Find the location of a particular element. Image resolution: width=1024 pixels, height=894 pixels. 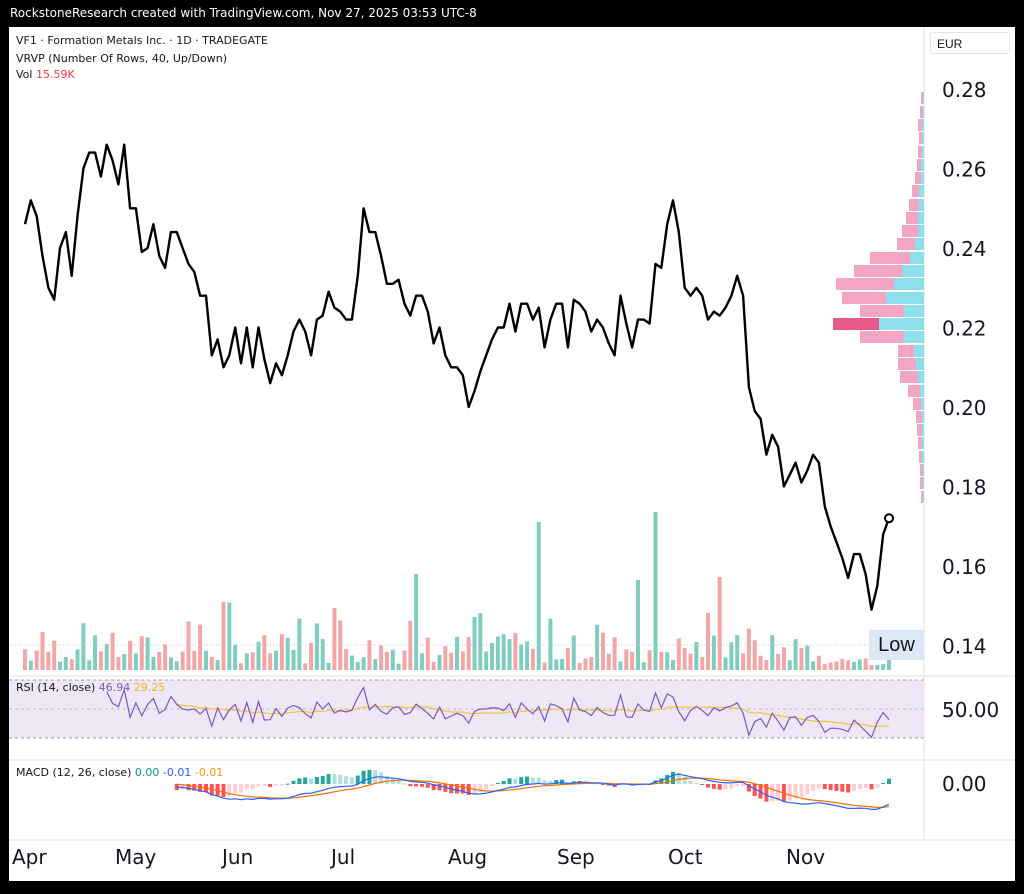

macd-hist-value: 0.00 is located at coordinates (147, 772).